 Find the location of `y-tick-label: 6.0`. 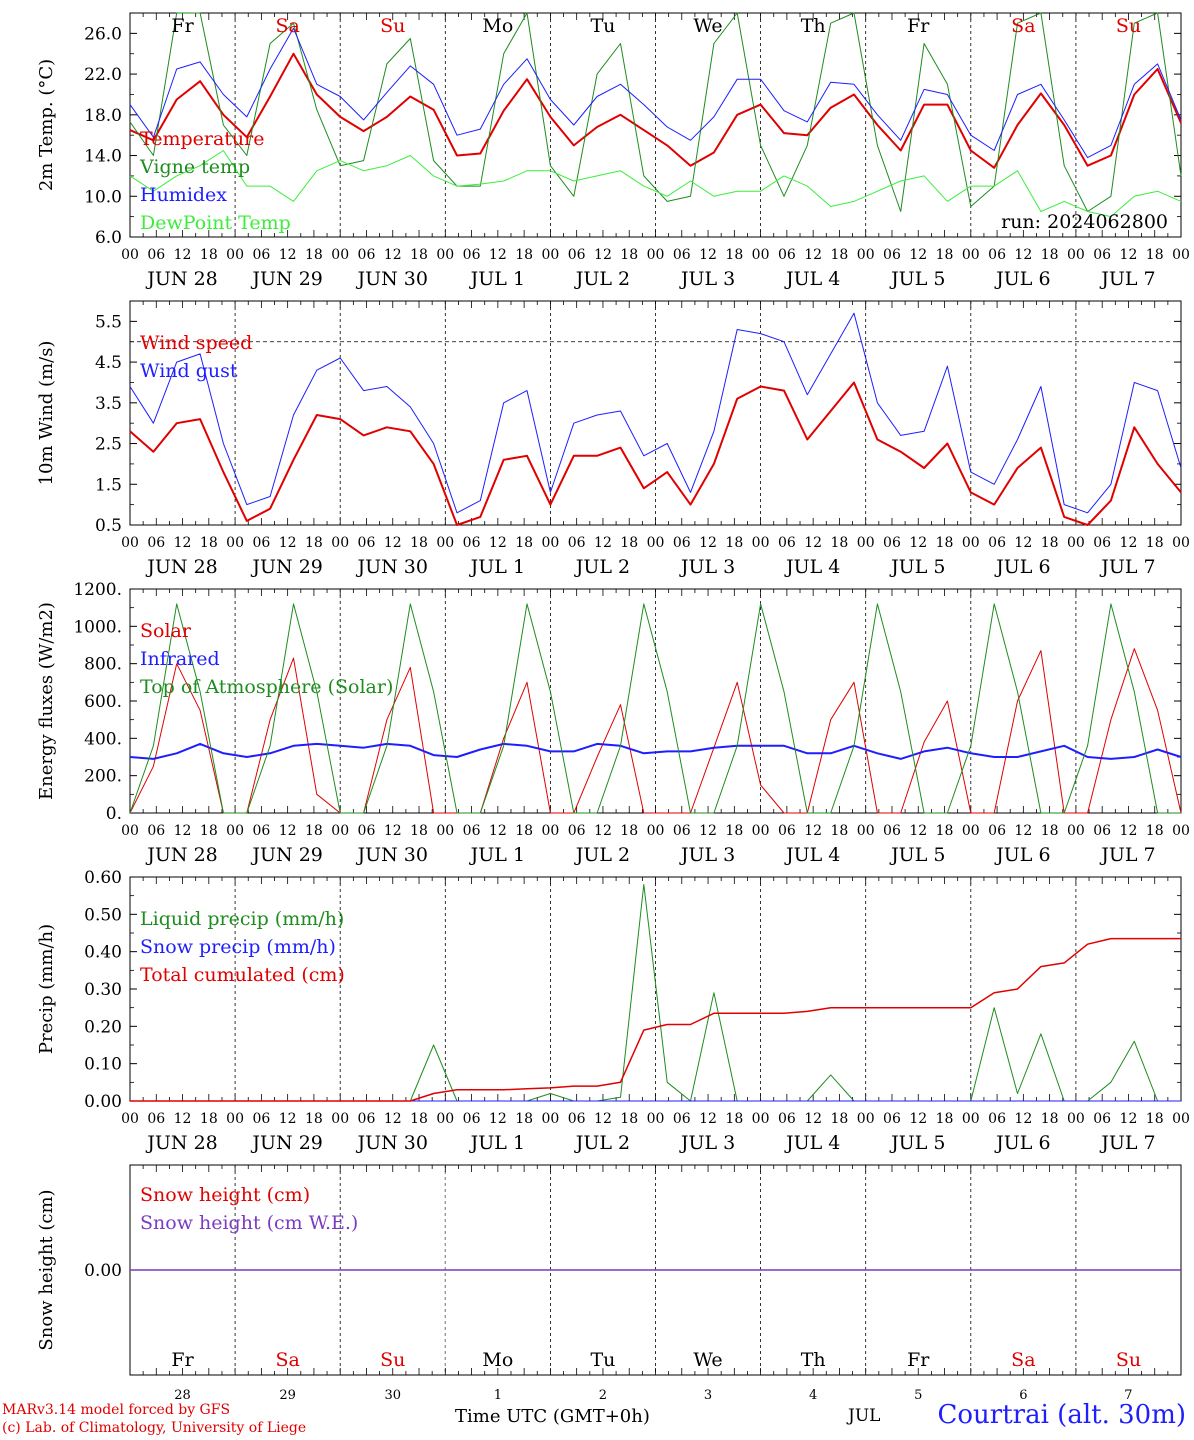

y-tick-label: 6.0 is located at coordinates (108, 238).